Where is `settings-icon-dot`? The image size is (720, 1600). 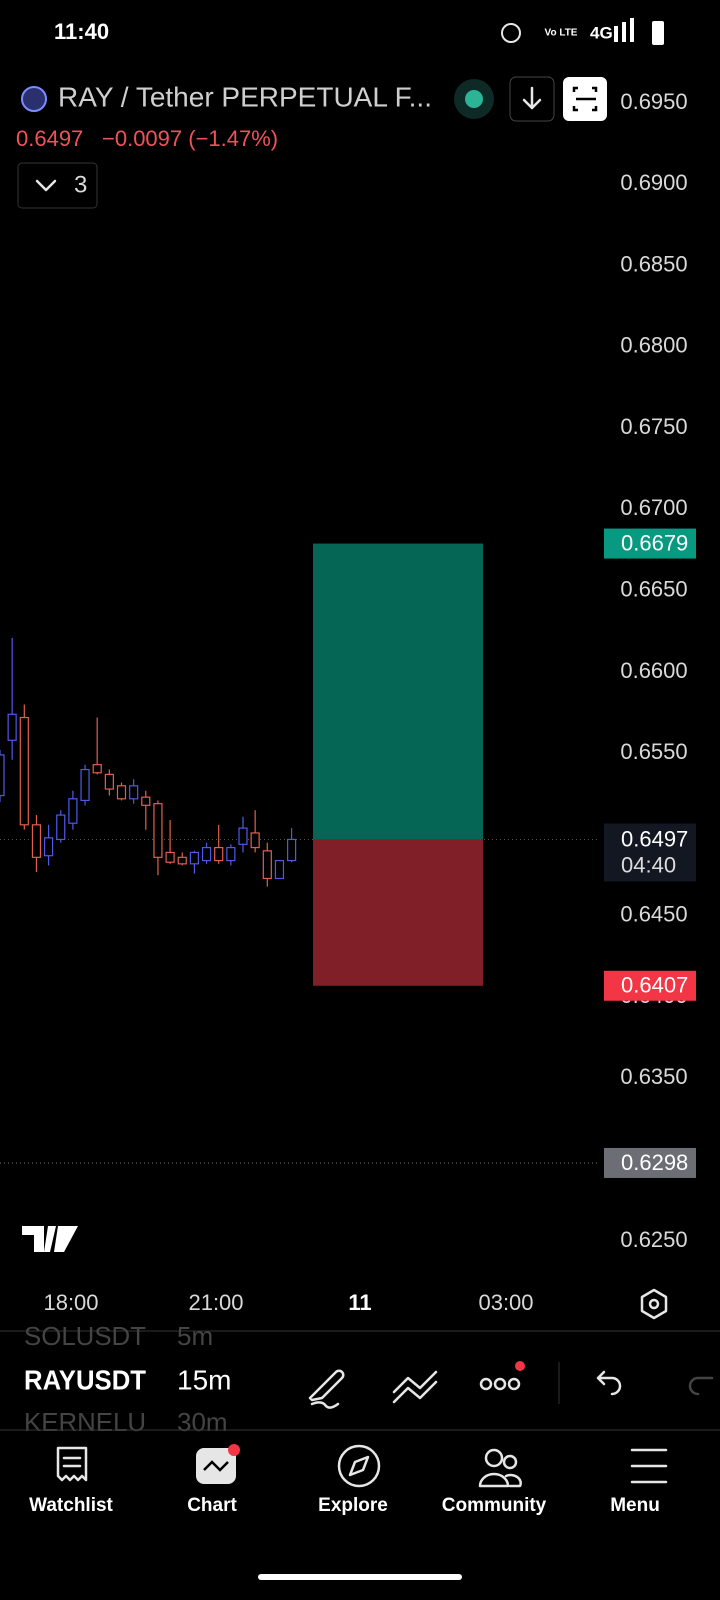 settings-icon-dot is located at coordinates (654, 1304).